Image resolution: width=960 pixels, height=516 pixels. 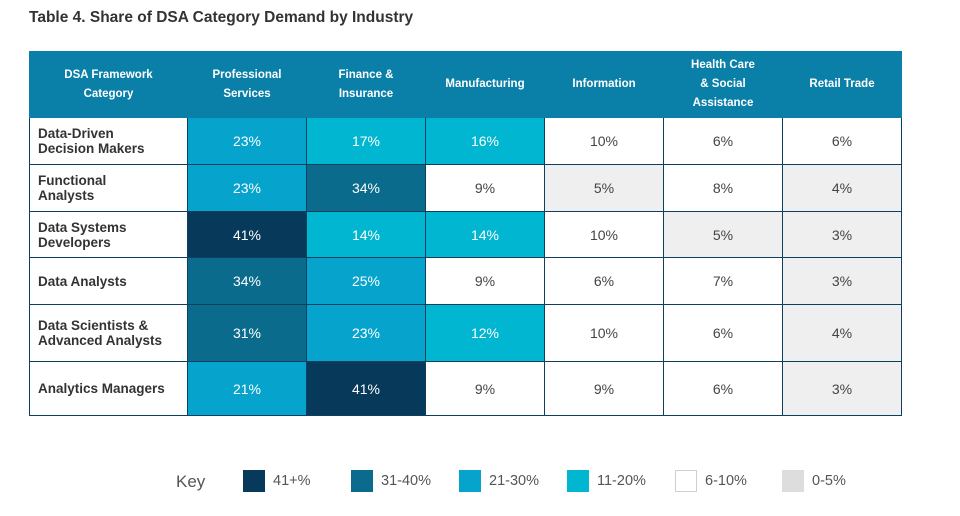 I want to click on text-line: Services, so click(x=247, y=93).